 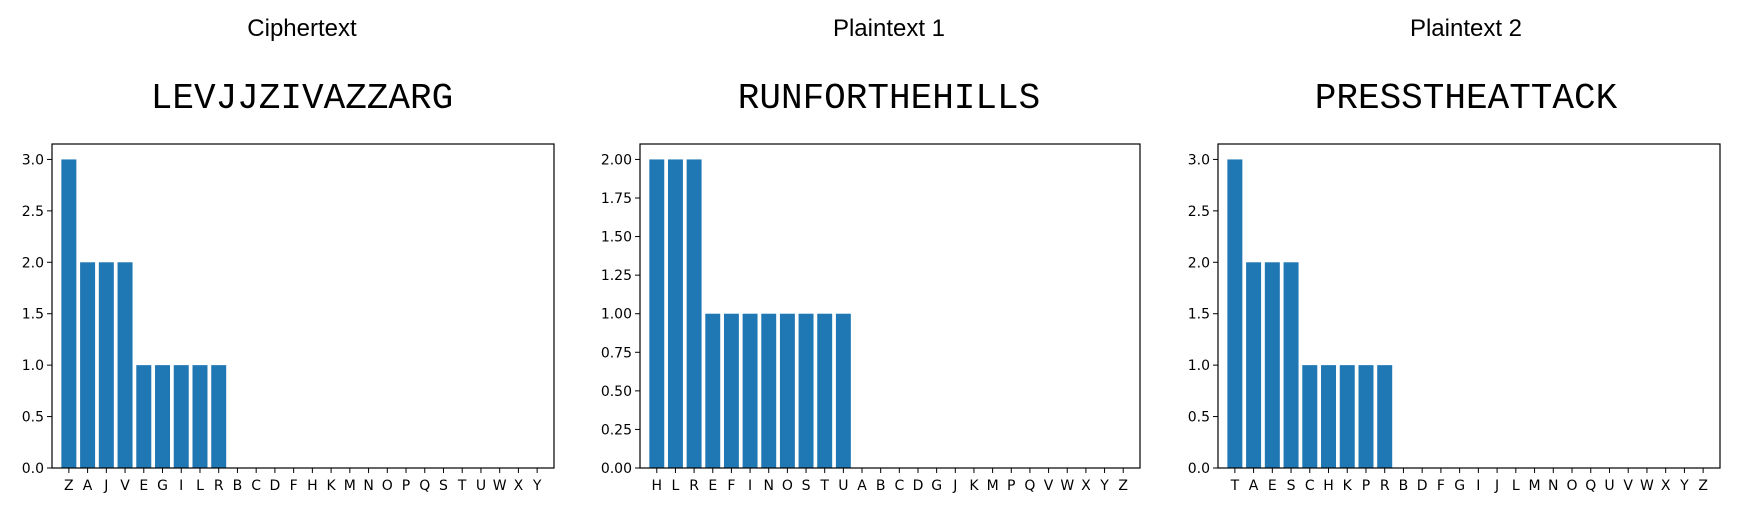 What do you see at coordinates (993, 486) in the screenshot?
I see `x-tick-label: M` at bounding box center [993, 486].